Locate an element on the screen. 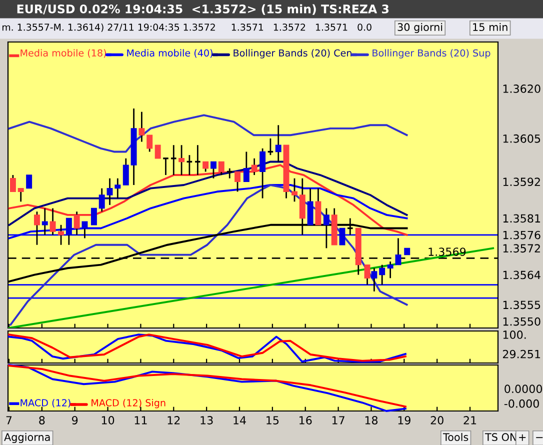 Image resolution: width=543 pixels, height=445 pixels. y-tick-label: 1.3581 is located at coordinates (521, 218).